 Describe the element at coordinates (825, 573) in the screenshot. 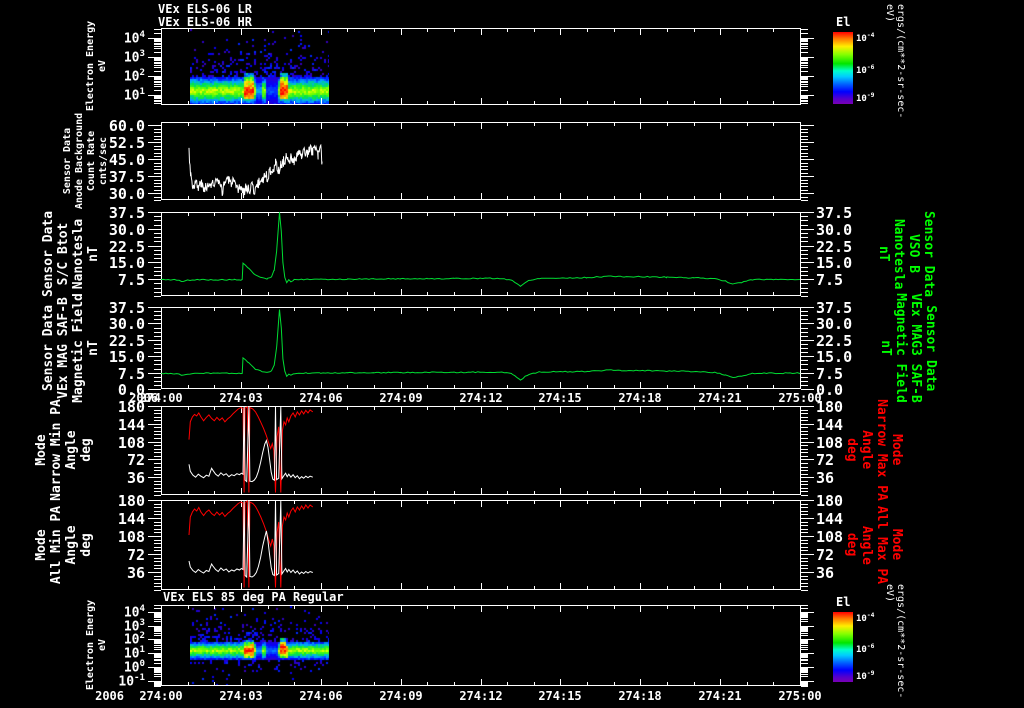

I see `all-right-ytick-label: 36` at that location.